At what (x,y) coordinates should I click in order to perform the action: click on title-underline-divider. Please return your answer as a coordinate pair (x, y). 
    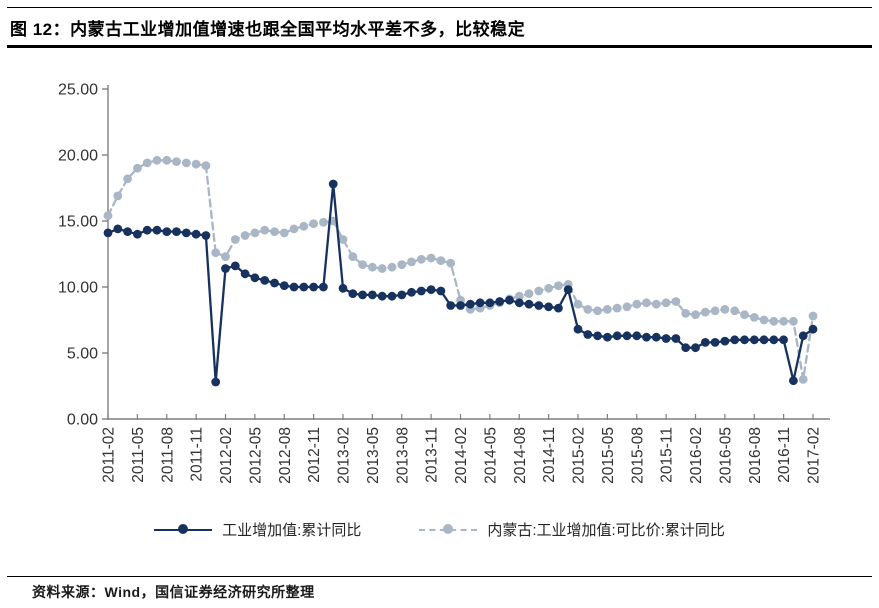
    Looking at the image, I should click on (439, 46).